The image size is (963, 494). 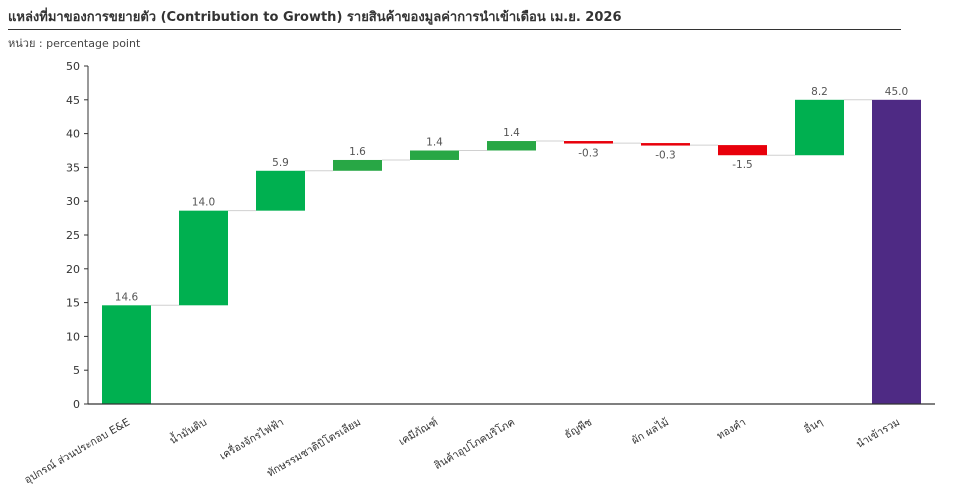 What do you see at coordinates (73, 66) in the screenshot?
I see `y-tick-label: 50` at bounding box center [73, 66].